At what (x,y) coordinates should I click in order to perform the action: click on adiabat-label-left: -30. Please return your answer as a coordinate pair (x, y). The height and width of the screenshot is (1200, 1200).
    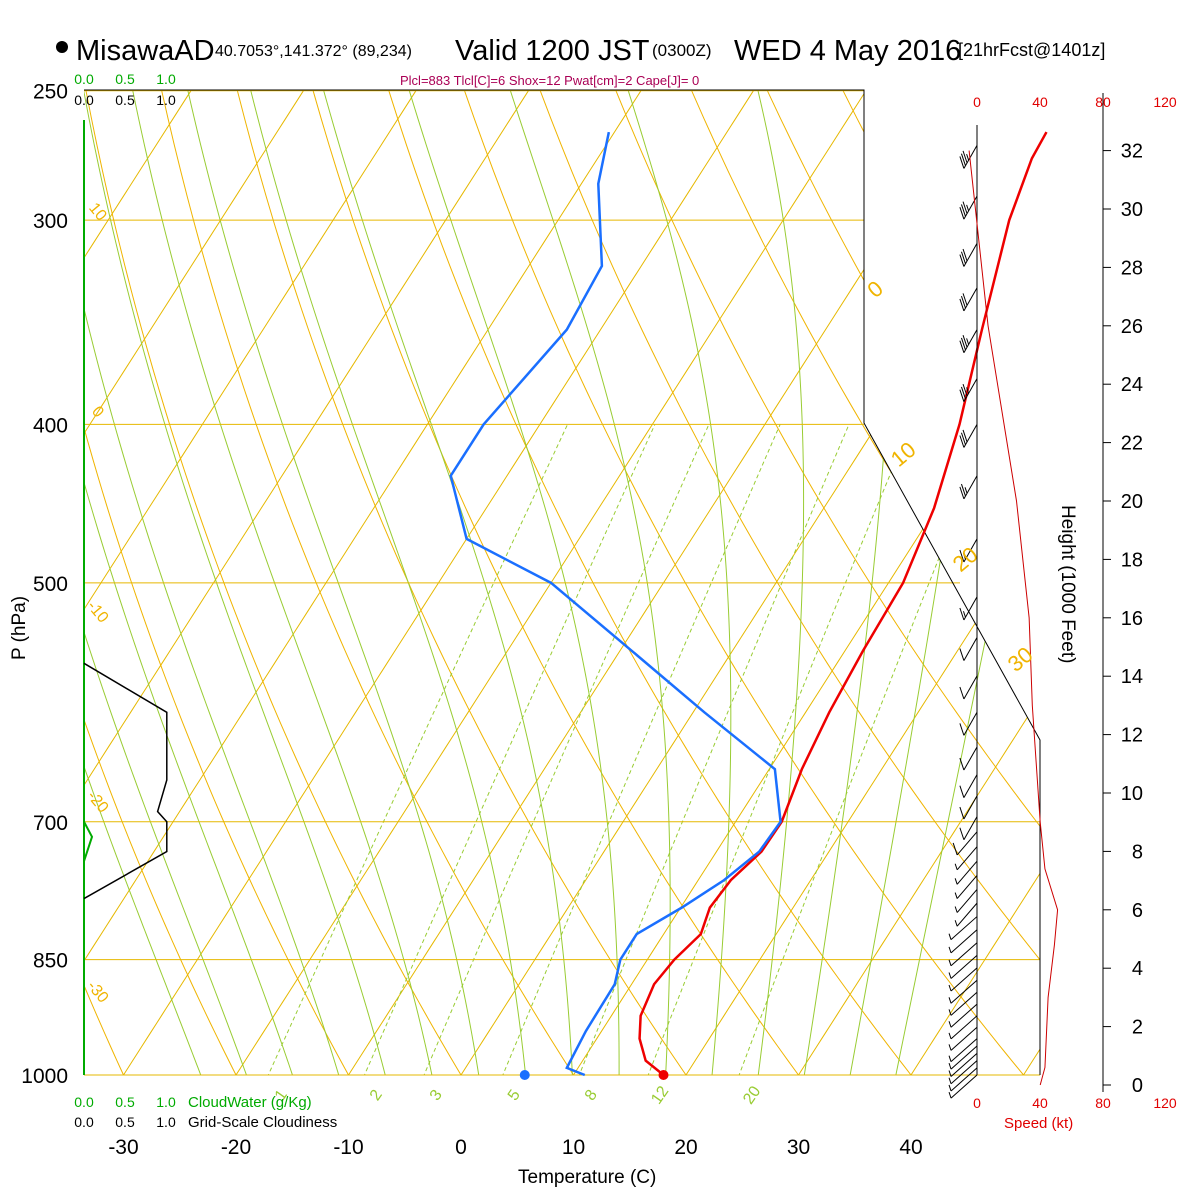
    Looking at the image, I should click on (98, 992).